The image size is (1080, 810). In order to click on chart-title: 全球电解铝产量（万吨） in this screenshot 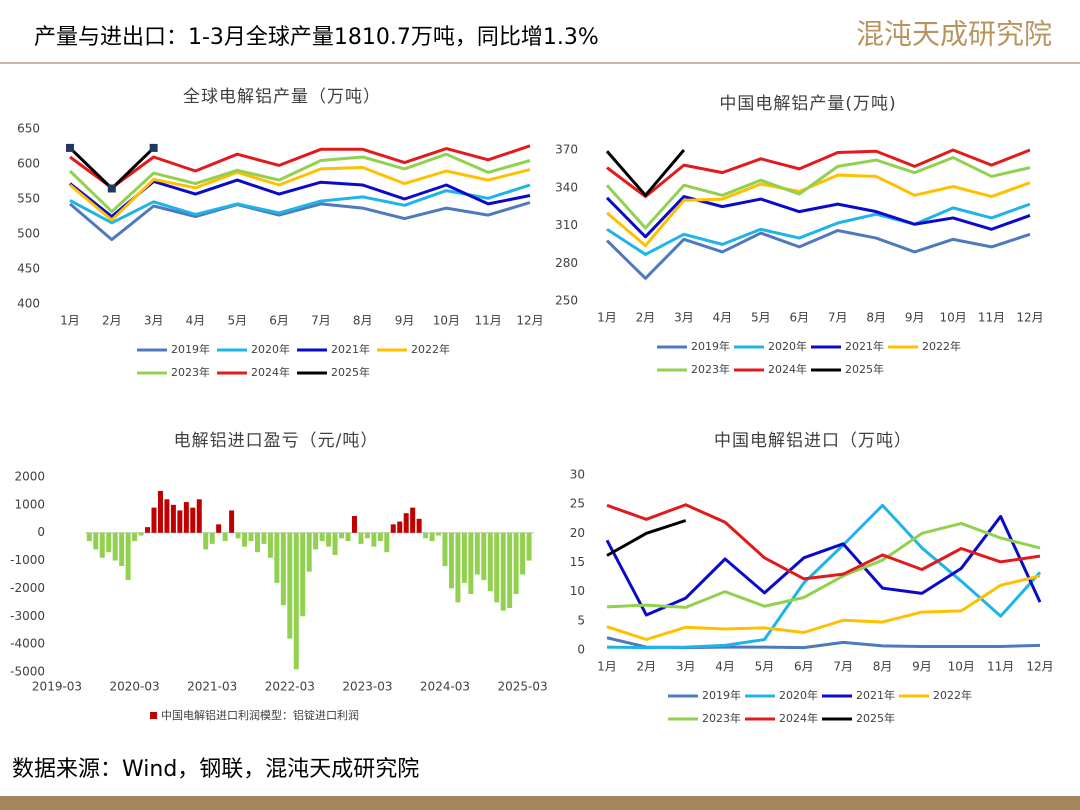, I will do `click(282, 97)`.